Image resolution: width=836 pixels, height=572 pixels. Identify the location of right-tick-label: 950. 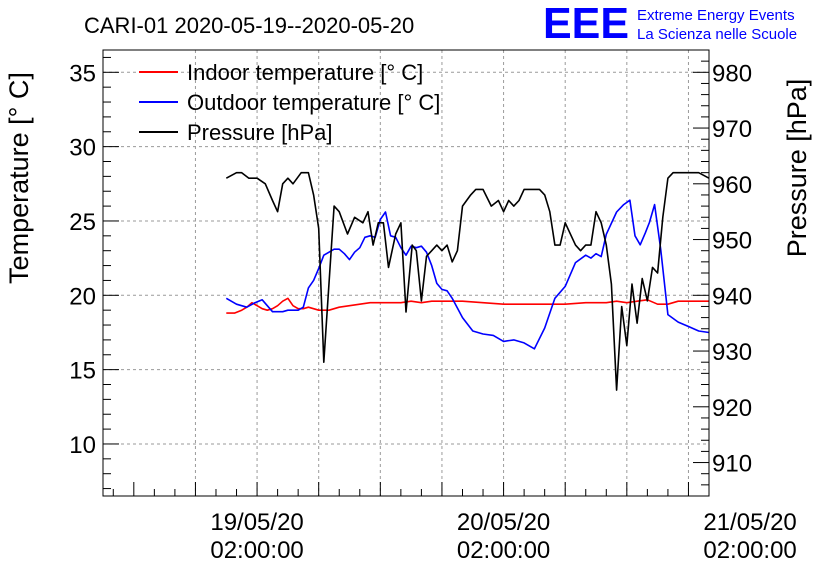
(732, 241).